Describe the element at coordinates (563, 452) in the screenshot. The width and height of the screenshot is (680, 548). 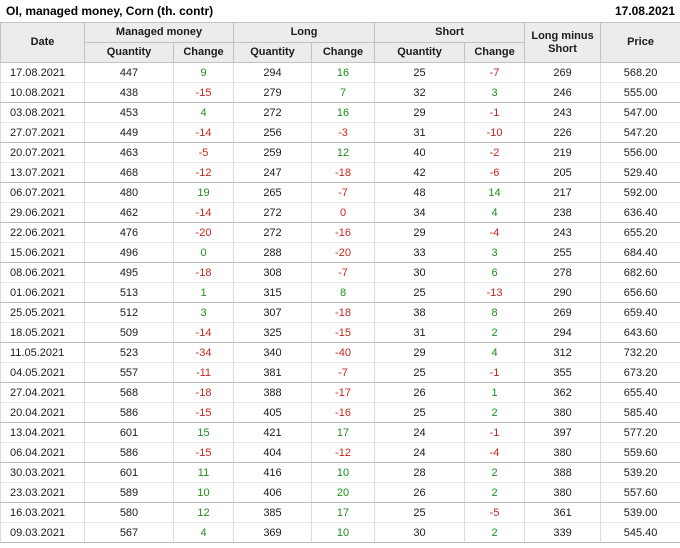
I see `cell-long-minus-short: 380` at that location.